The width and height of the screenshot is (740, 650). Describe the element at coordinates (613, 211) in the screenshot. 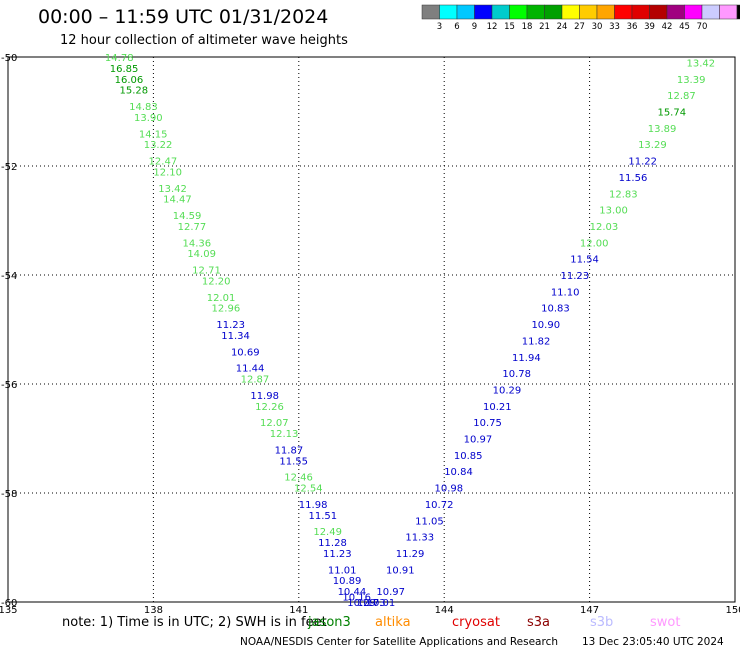

I see `wave-height-label: 13.00` at that location.